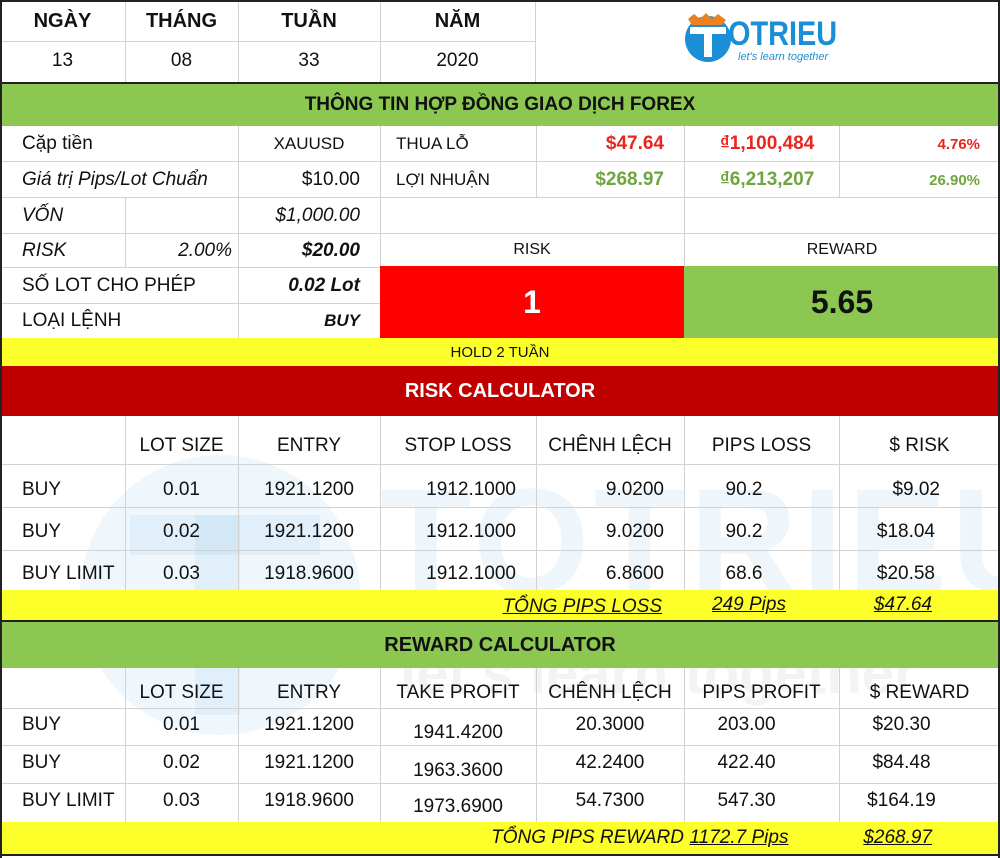  What do you see at coordinates (744, 489) in the screenshot?
I see `risk-row-1-pips: 90.2` at bounding box center [744, 489].